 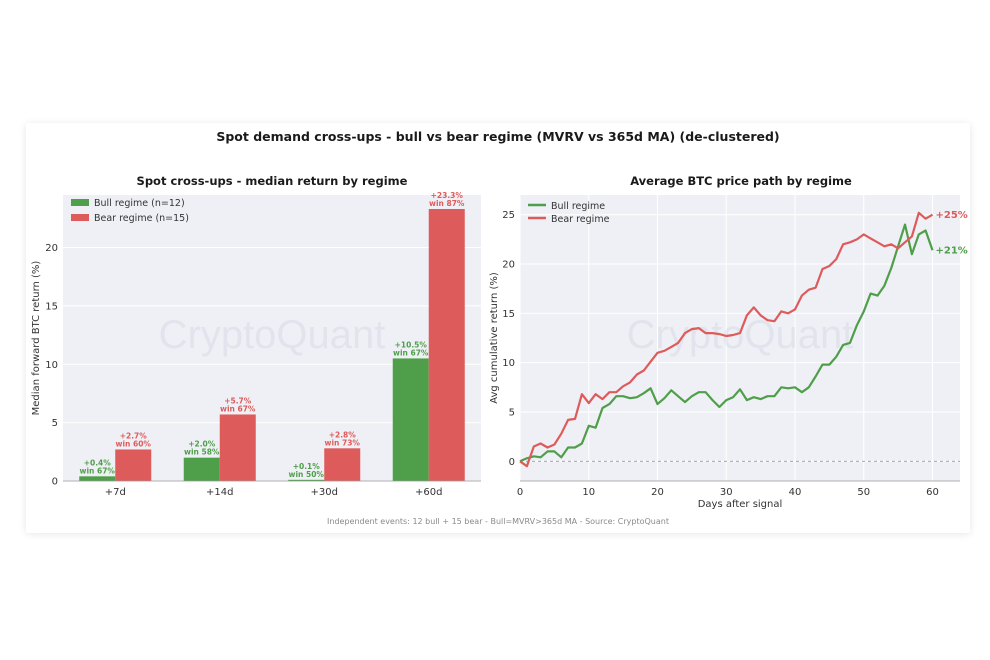 I want to click on bar-legend-label-bear: Bear regime (n=15), so click(x=141, y=218).